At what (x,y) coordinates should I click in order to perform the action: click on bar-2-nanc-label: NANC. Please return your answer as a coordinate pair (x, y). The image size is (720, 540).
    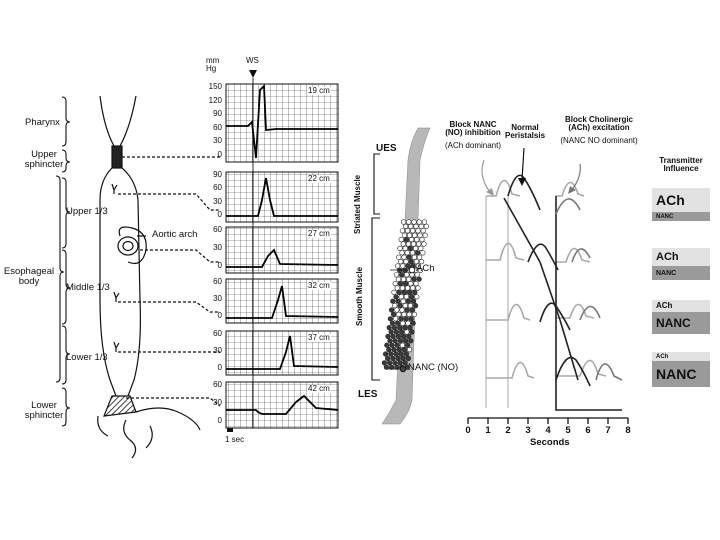
    Looking at the image, I should click on (673, 323).